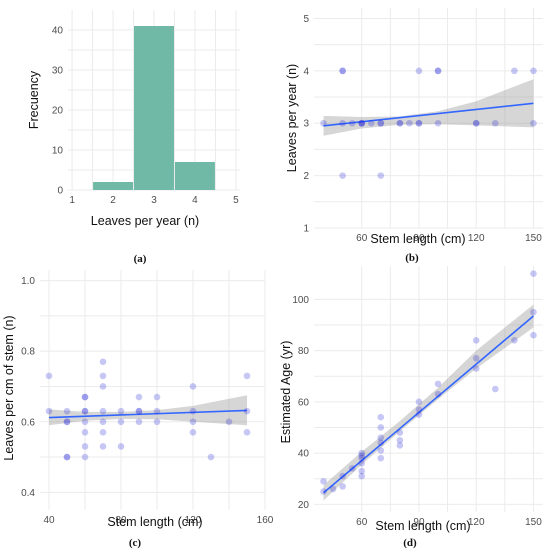 The width and height of the screenshot is (548, 550). Describe the element at coordinates (72, 200) in the screenshot. I see `x-tick-label: 1` at that location.